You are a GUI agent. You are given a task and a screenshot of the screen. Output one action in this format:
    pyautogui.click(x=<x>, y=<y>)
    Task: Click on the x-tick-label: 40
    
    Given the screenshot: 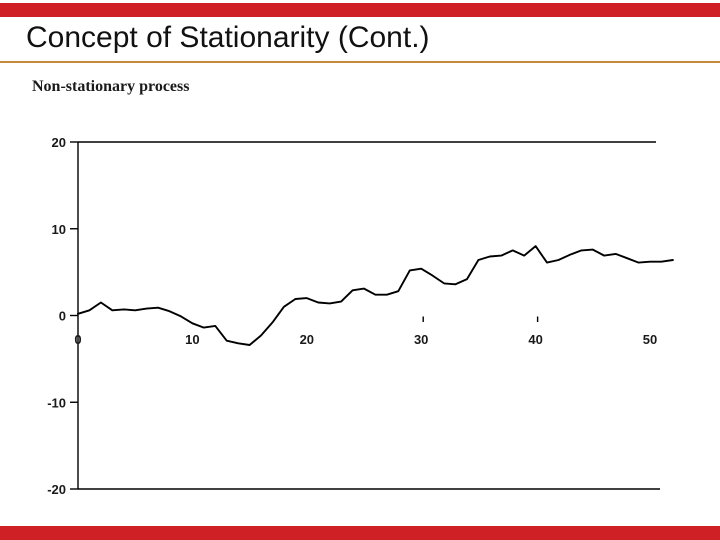 What is the action you would take?
    pyautogui.click(x=535, y=339)
    